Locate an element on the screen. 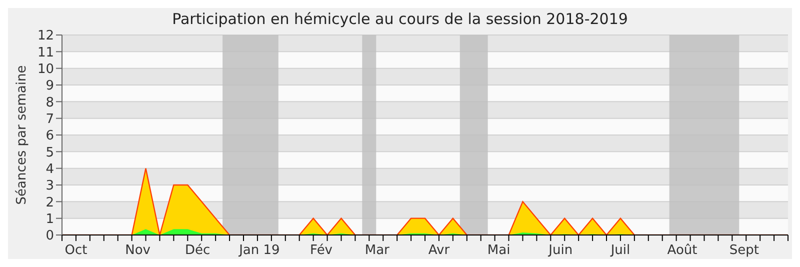 This screenshot has width=800, height=267. x-tick-label: Août is located at coordinates (682, 250).